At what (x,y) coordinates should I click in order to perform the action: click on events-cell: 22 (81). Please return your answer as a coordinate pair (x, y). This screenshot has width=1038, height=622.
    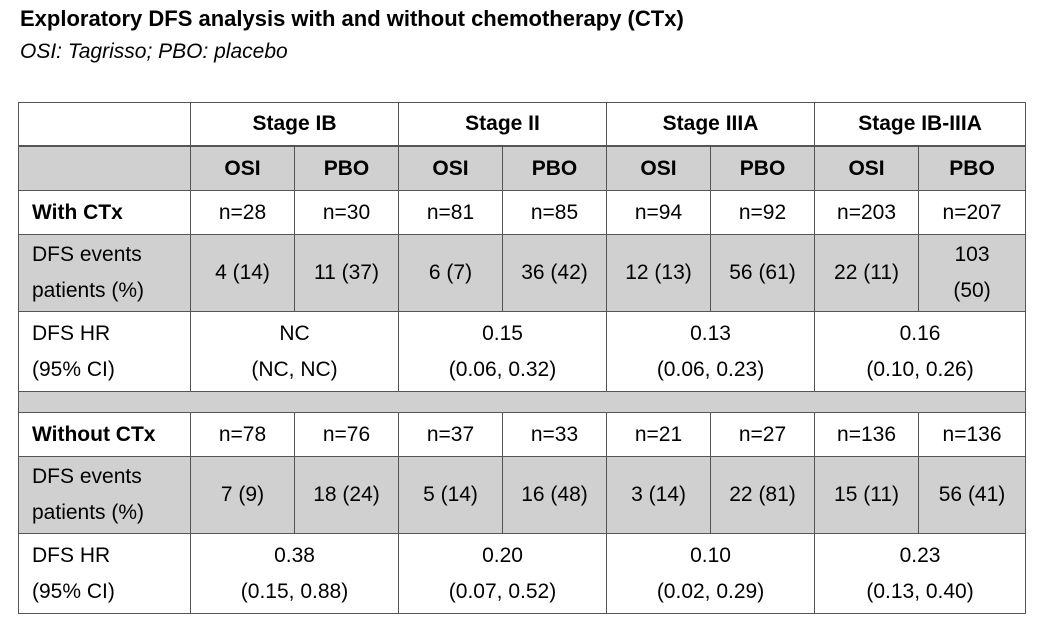
    Looking at the image, I should click on (763, 495).